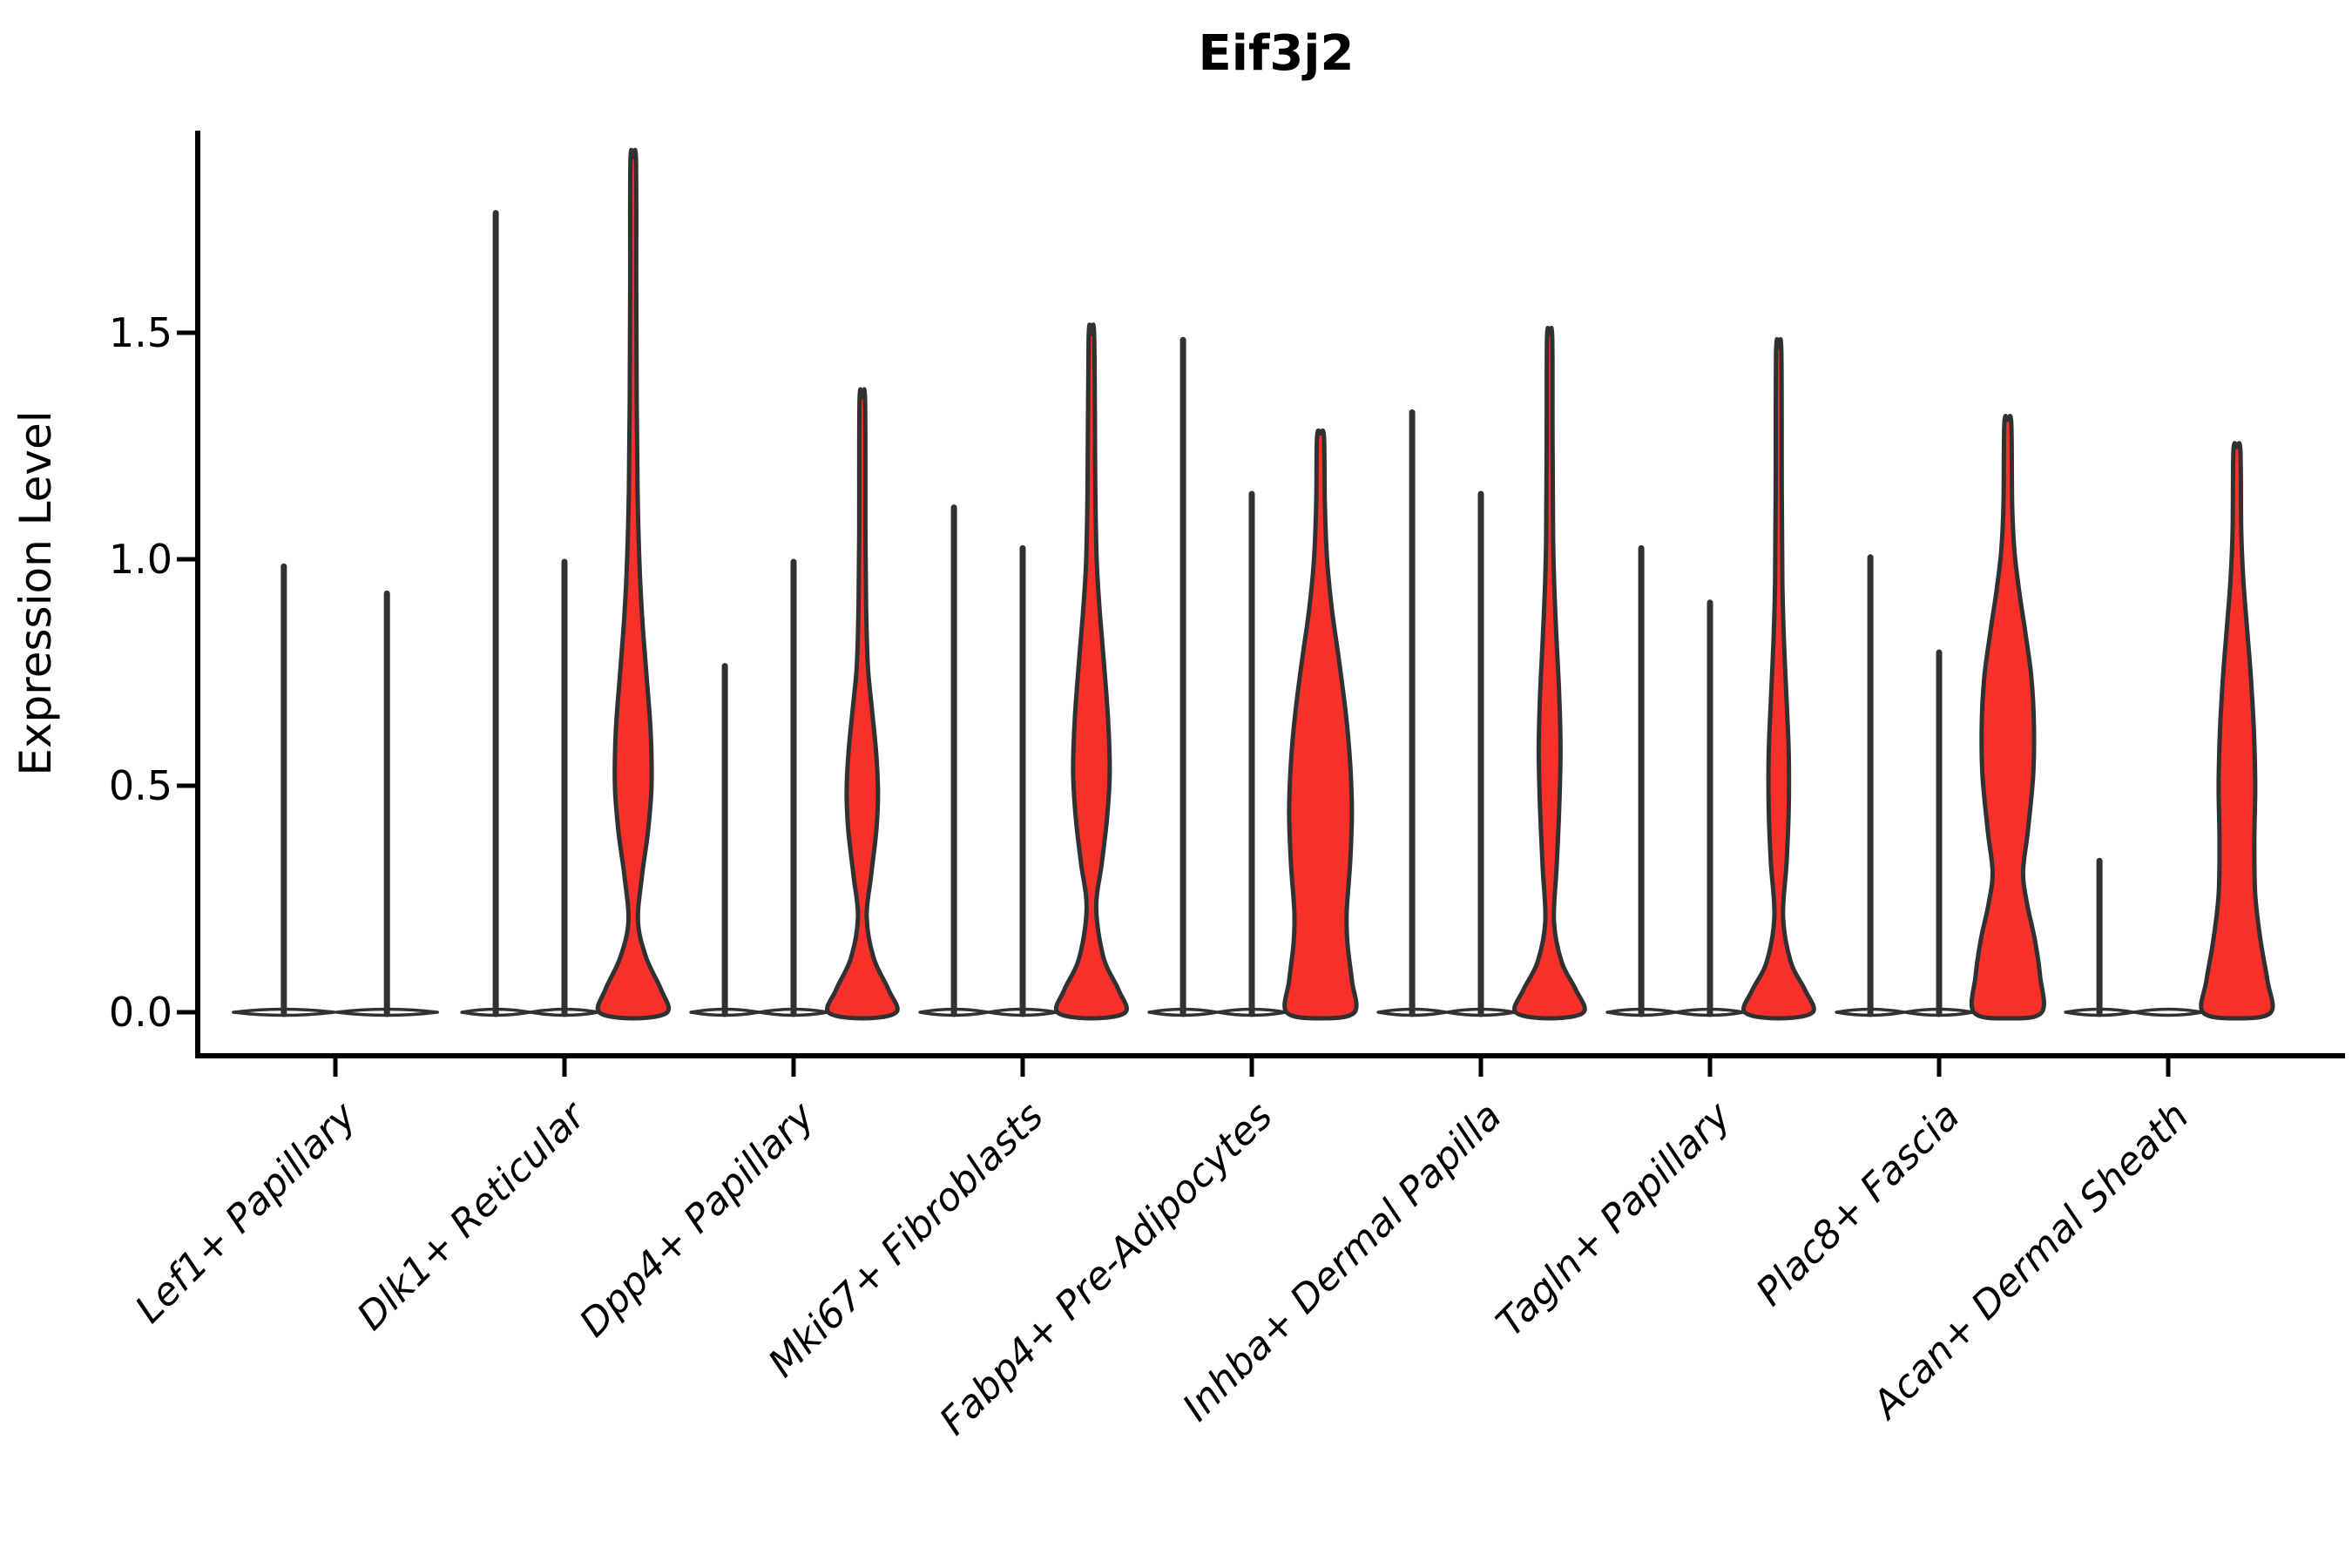 The width and height of the screenshot is (2352, 1568). What do you see at coordinates (862, 704) in the screenshot?
I see `violin-dpp4-papillary-2-body` at bounding box center [862, 704].